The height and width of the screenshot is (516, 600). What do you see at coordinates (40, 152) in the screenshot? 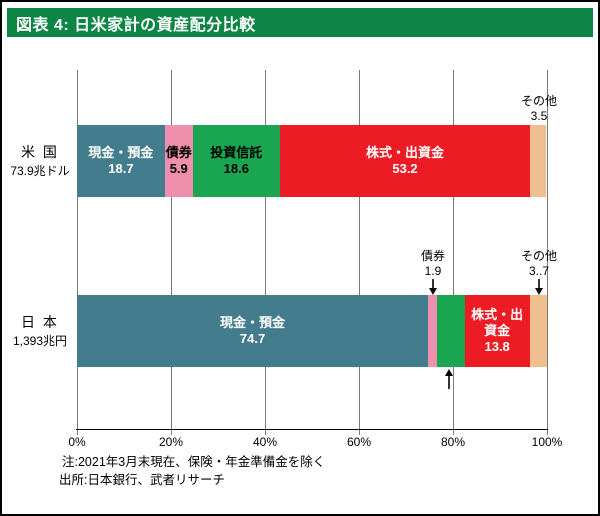
I see `category-name: 米 国` at bounding box center [40, 152].